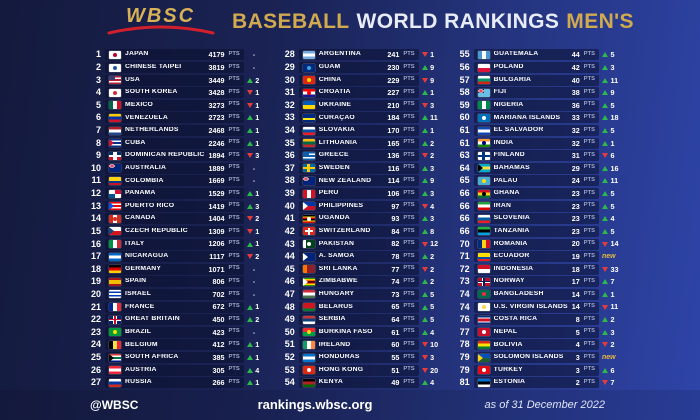  What do you see at coordinates (539, 282) in the screenshot?
I see `ranking-row: 73 NORWAY 17 PTS 7` at bounding box center [539, 282].